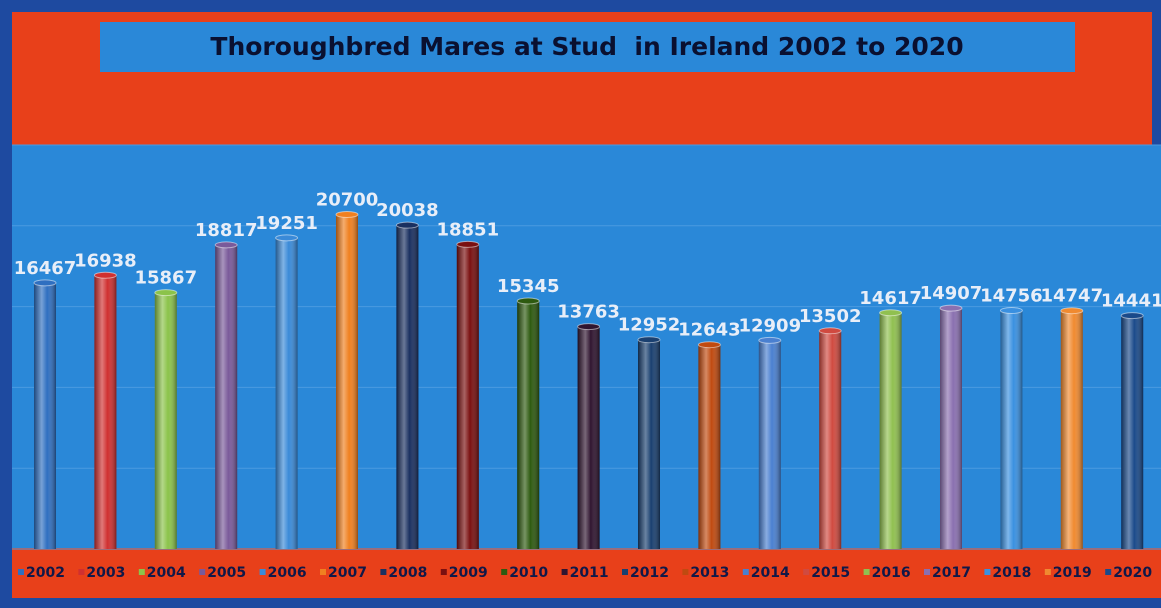  What do you see at coordinates (165, 278) in the screenshot?
I see `data-label: 15867` at bounding box center [165, 278].